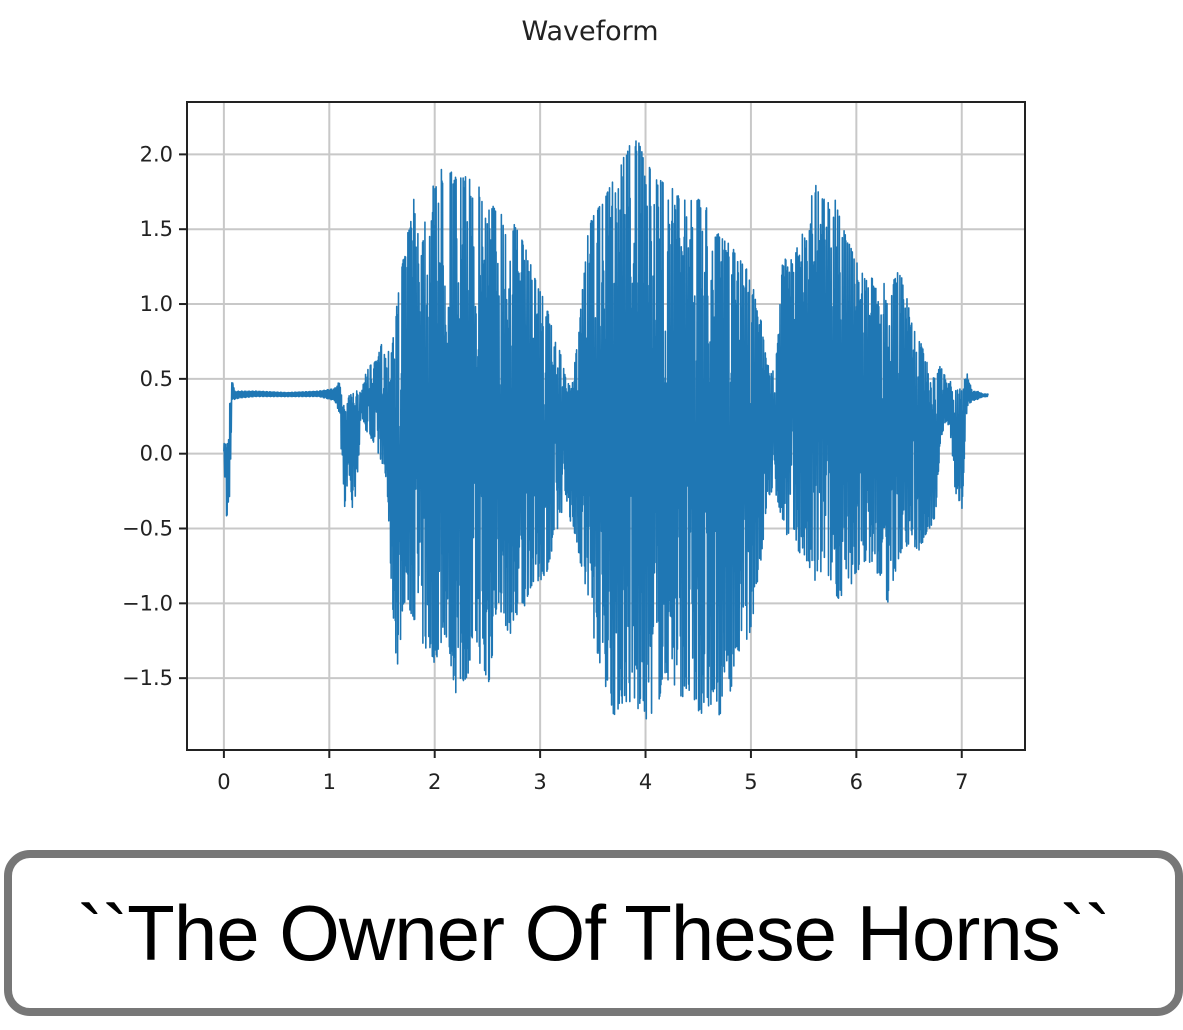 This screenshot has height=1030, width=1183. I want to click on caption-text: ``The Owner Of These Horns``, so click(594, 932).